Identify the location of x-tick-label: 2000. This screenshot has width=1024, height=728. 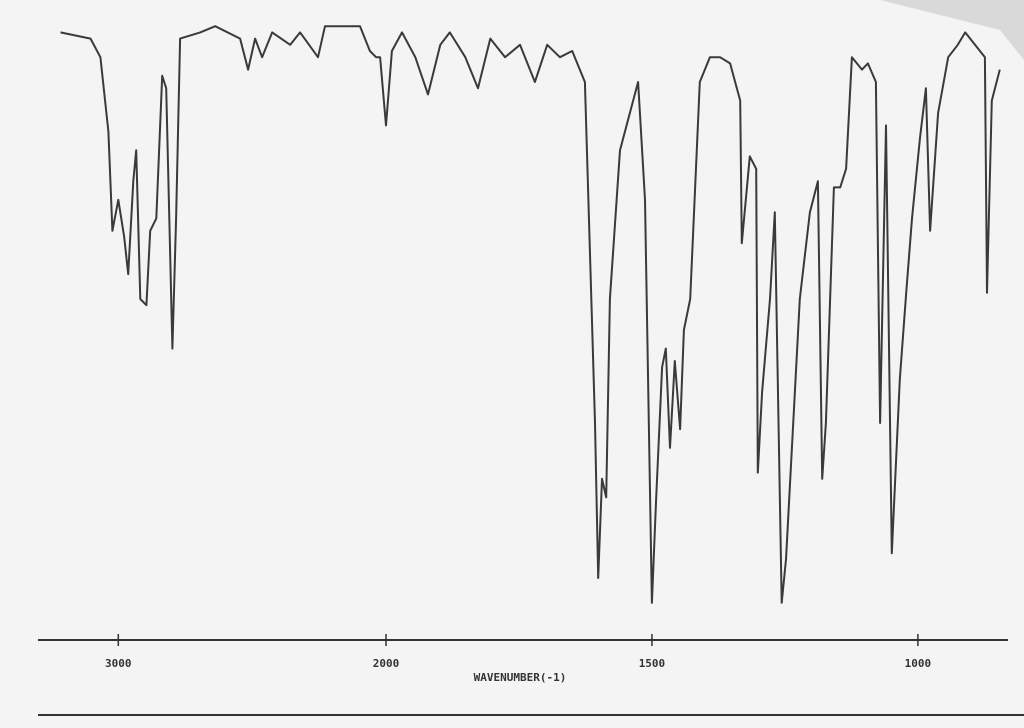
(386, 663).